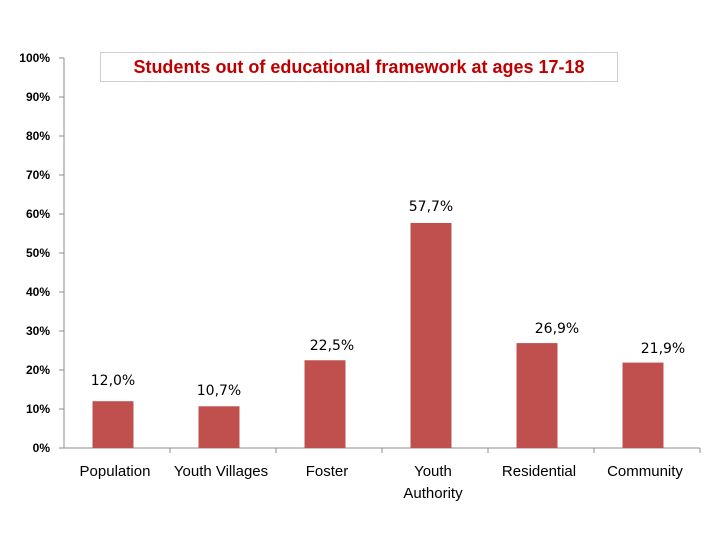  What do you see at coordinates (38, 97) in the screenshot?
I see `y-tick-label: 90%` at bounding box center [38, 97].